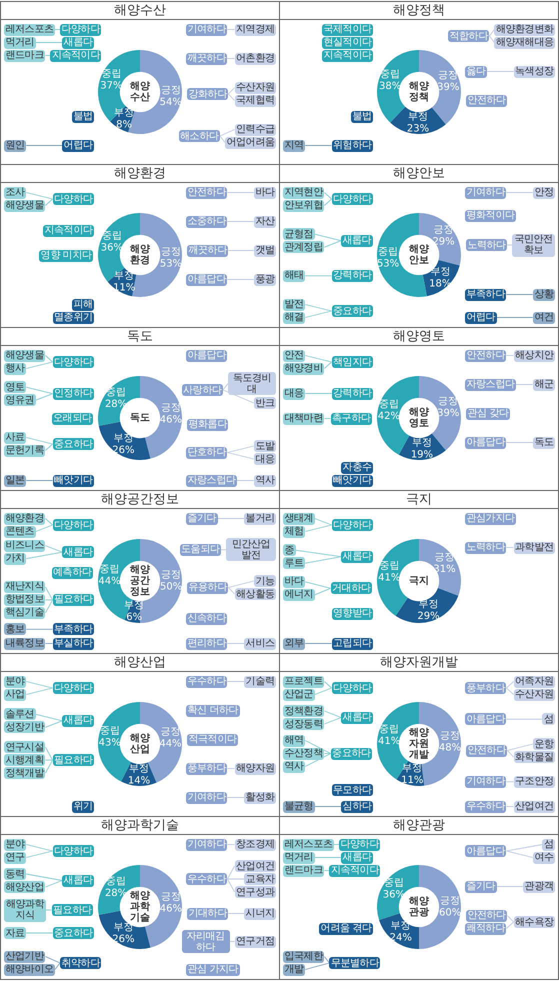 The height and width of the screenshot is (982, 559). I want to click on text: 산업군, so click(299, 694).